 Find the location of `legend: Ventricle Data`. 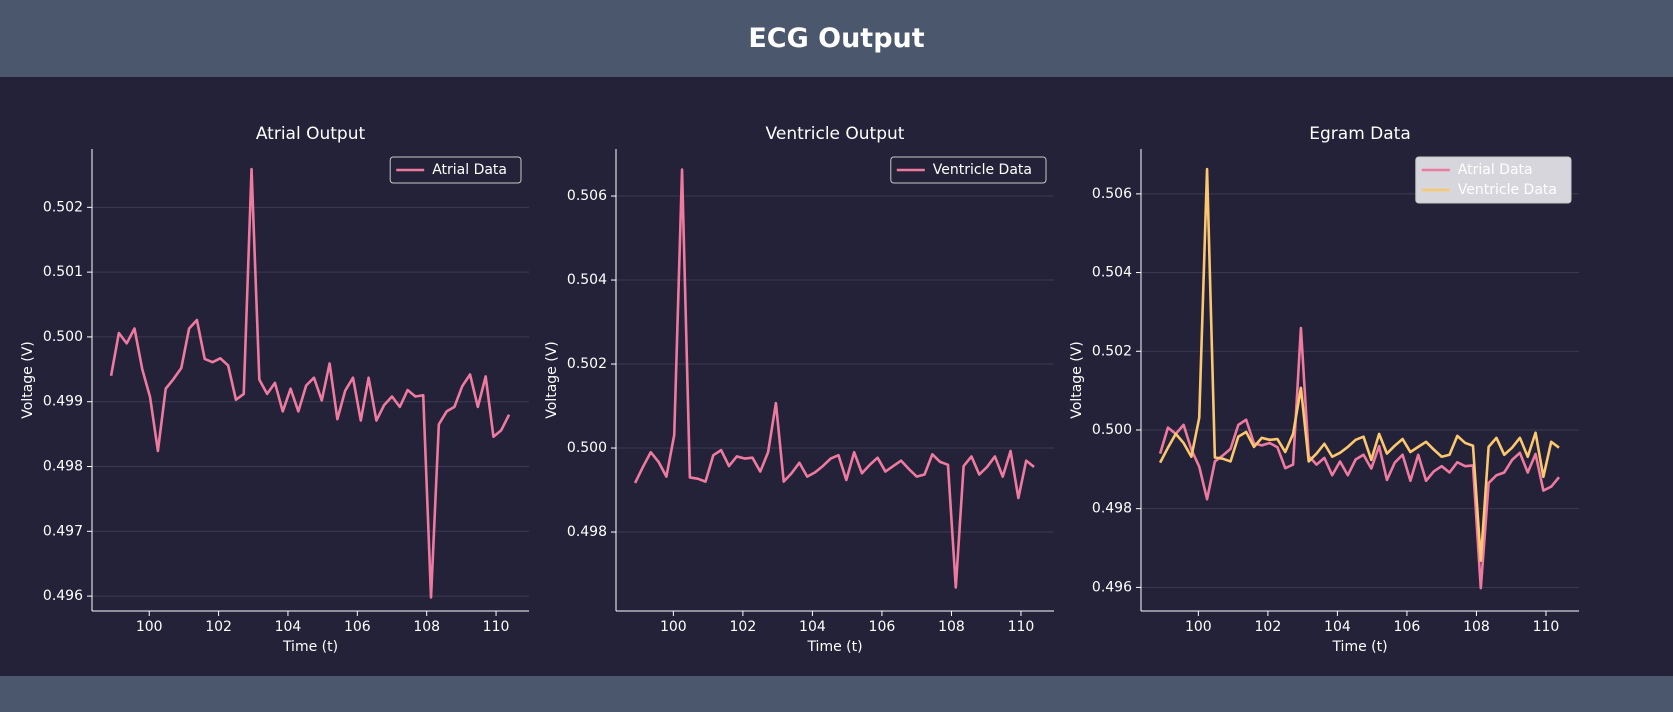

legend: Ventricle Data is located at coordinates (968, 170).